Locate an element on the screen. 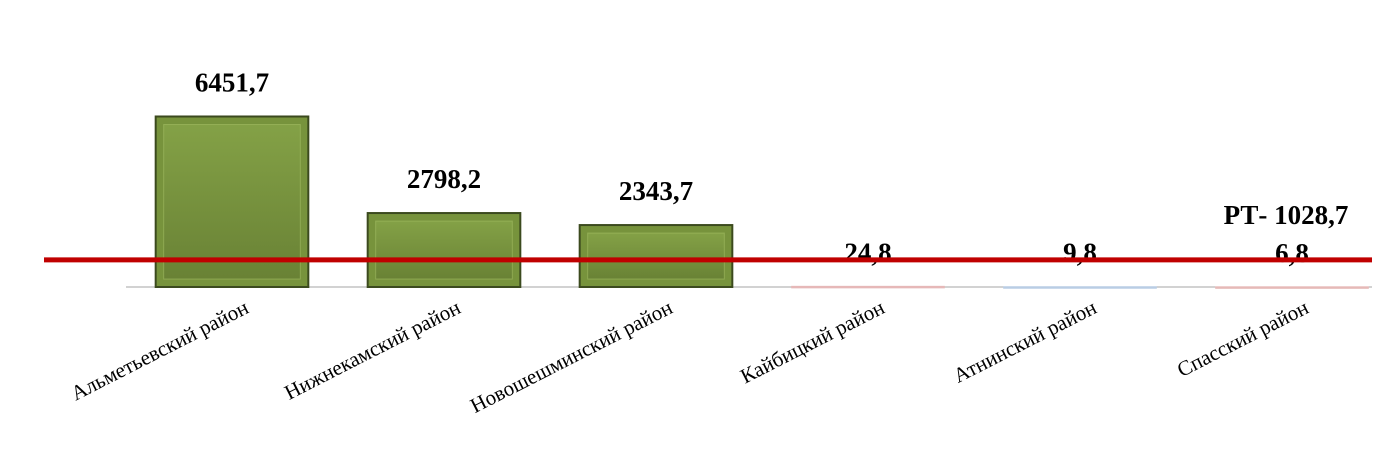 This screenshot has height=472, width=1384. reference-label: РТ- 1028,7 is located at coordinates (1286, 215).